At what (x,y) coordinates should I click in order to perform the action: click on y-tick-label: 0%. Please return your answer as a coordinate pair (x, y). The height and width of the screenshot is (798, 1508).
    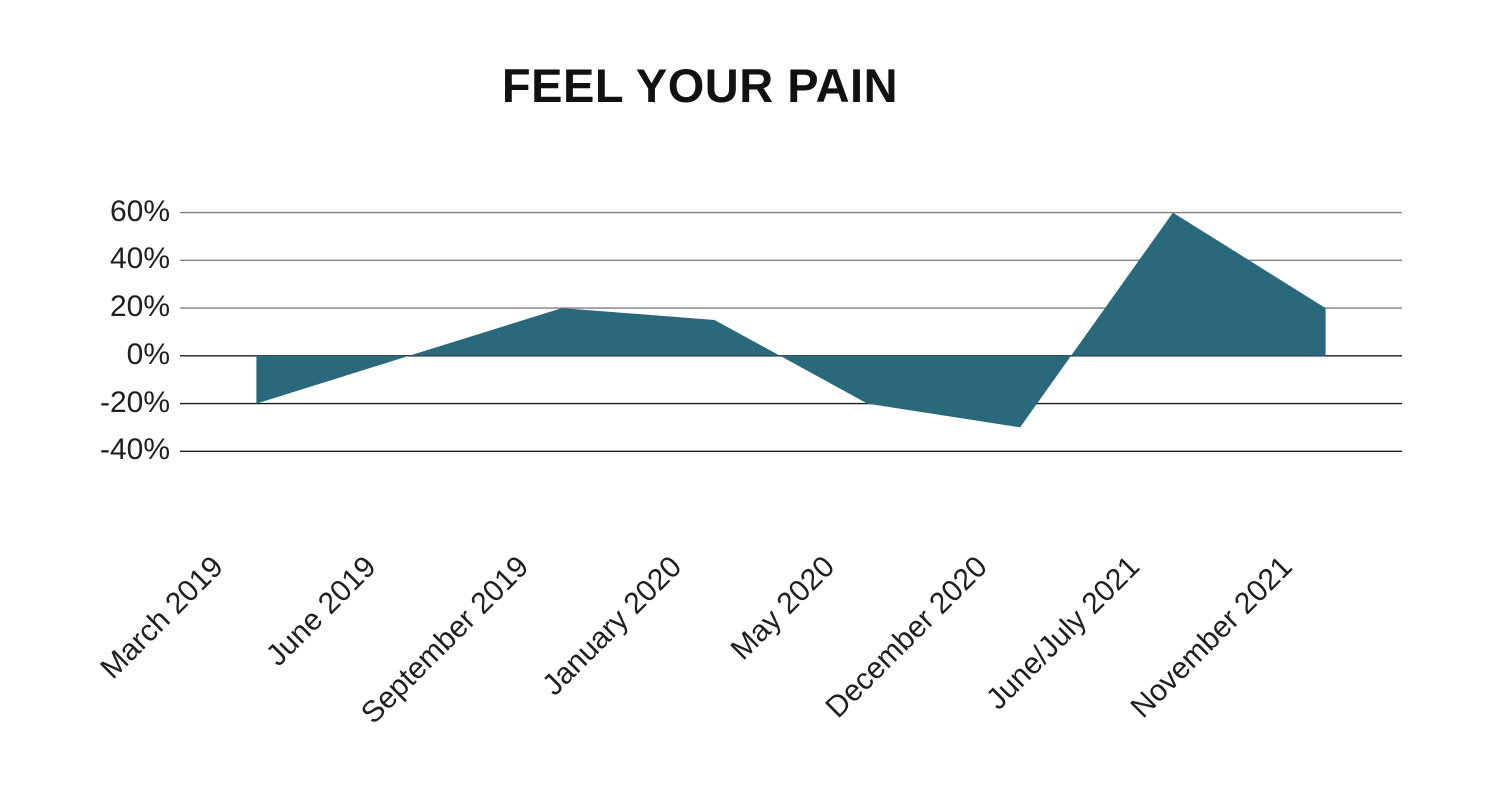
    Looking at the image, I should click on (148, 354).